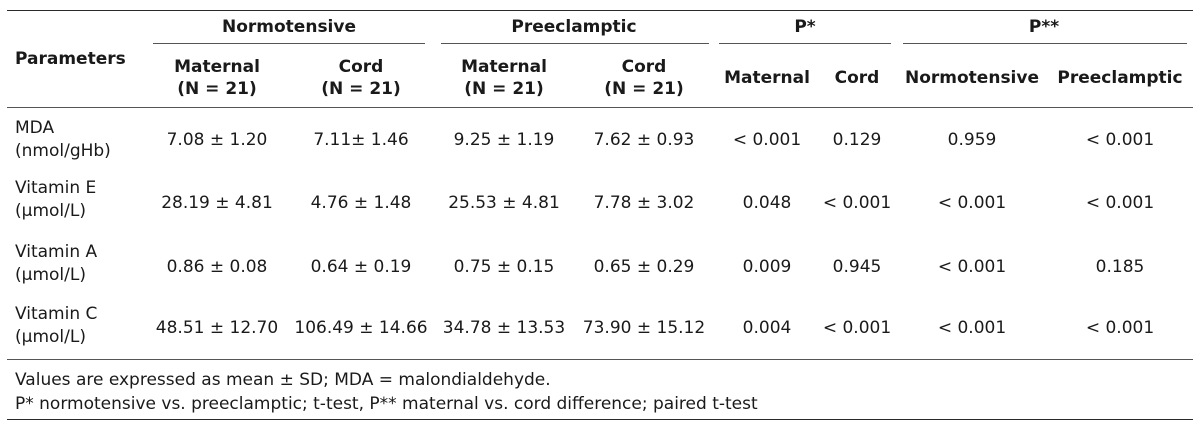  Describe the element at coordinates (644, 328) in the screenshot. I see `cell: 73.90 ± 15.12` at that location.